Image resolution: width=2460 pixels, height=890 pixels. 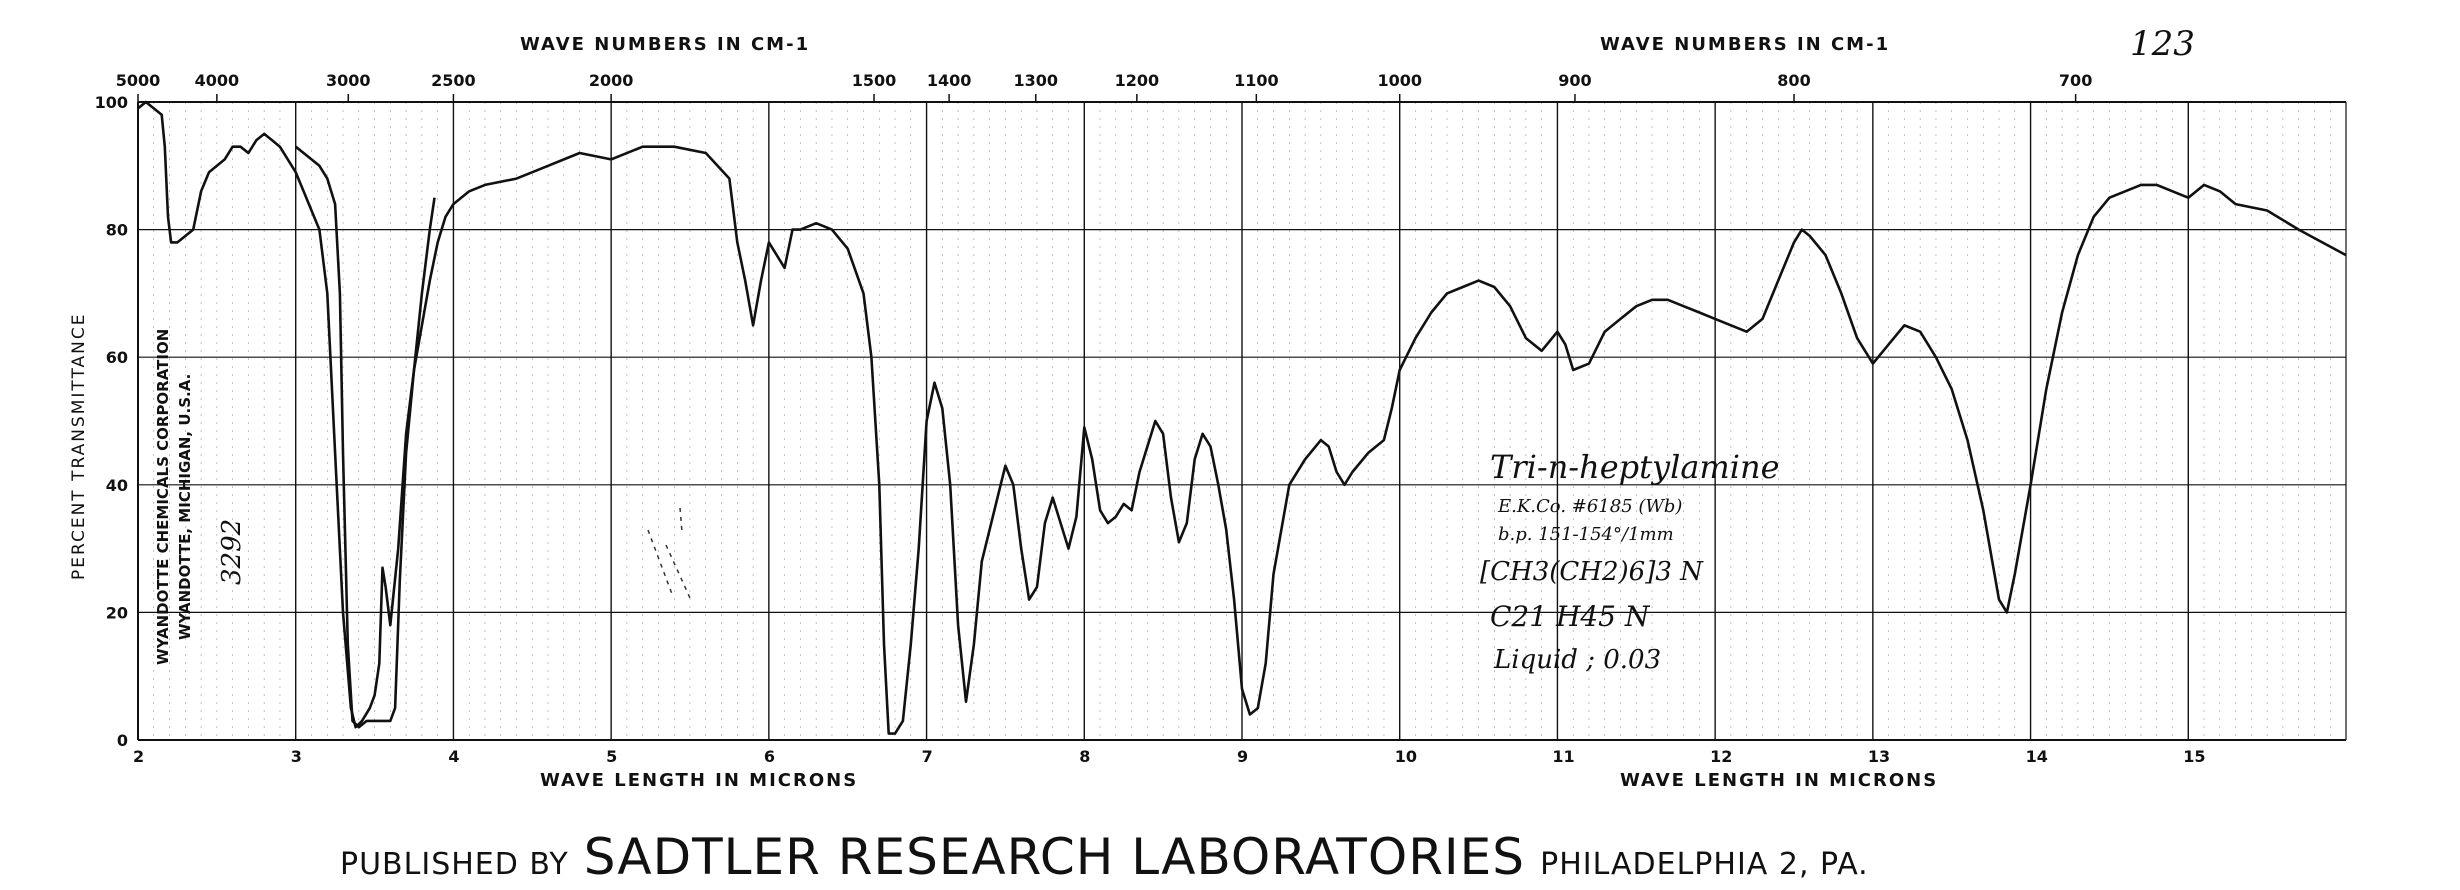 What do you see at coordinates (1563, 756) in the screenshot?
I see `x-tick-label: 11` at bounding box center [1563, 756].